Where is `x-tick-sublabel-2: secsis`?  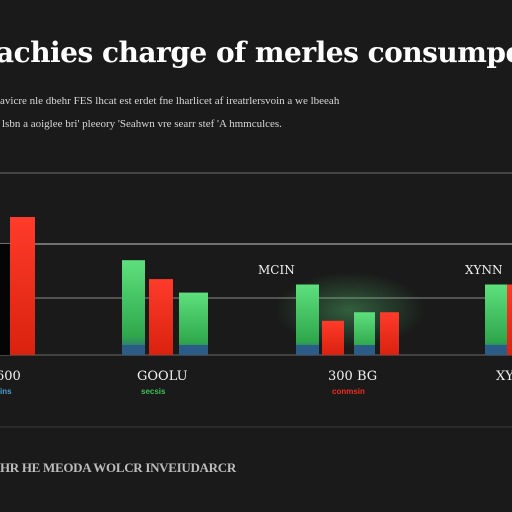 x-tick-sublabel-2: secsis is located at coordinates (153, 391).